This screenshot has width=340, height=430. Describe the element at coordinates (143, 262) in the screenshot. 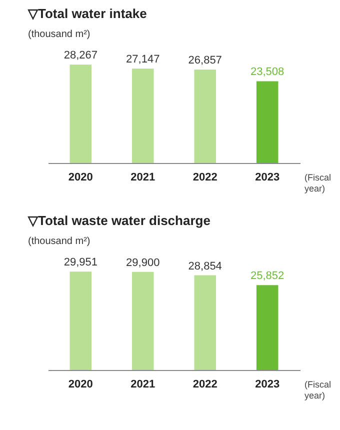

I see `data-label: 29,900` at that location.